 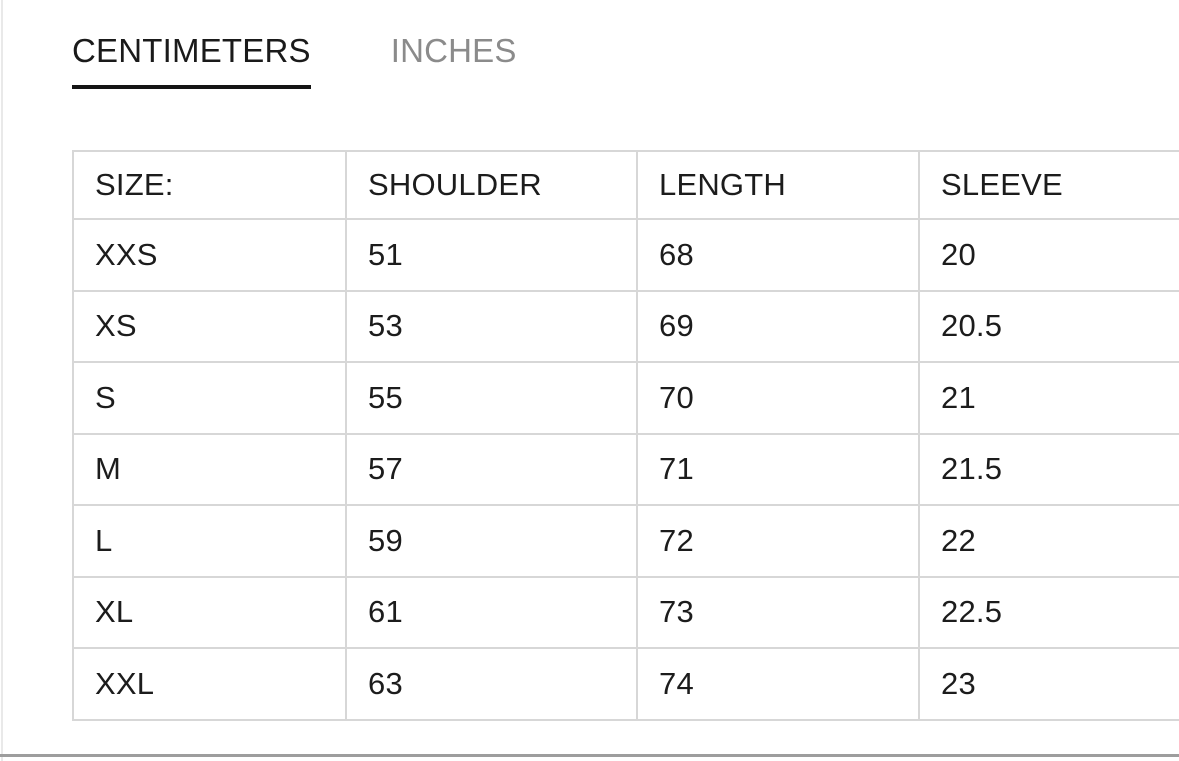 What do you see at coordinates (491, 684) in the screenshot?
I see `shoulder-cell: 63` at bounding box center [491, 684].